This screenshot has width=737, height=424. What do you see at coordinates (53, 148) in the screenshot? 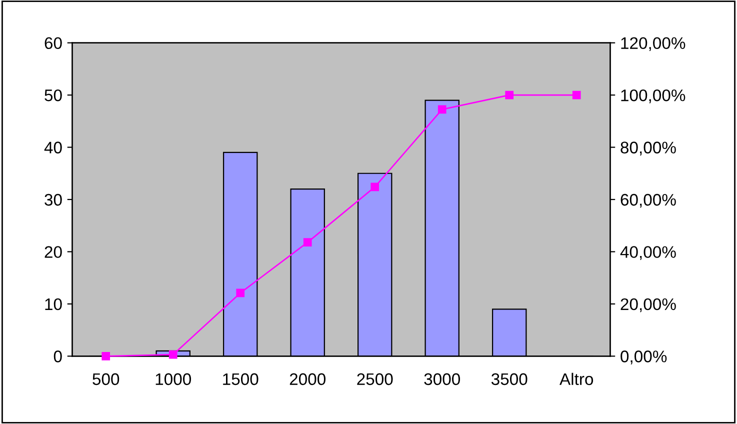
I see `y-tick-label: 40` at bounding box center [53, 148].